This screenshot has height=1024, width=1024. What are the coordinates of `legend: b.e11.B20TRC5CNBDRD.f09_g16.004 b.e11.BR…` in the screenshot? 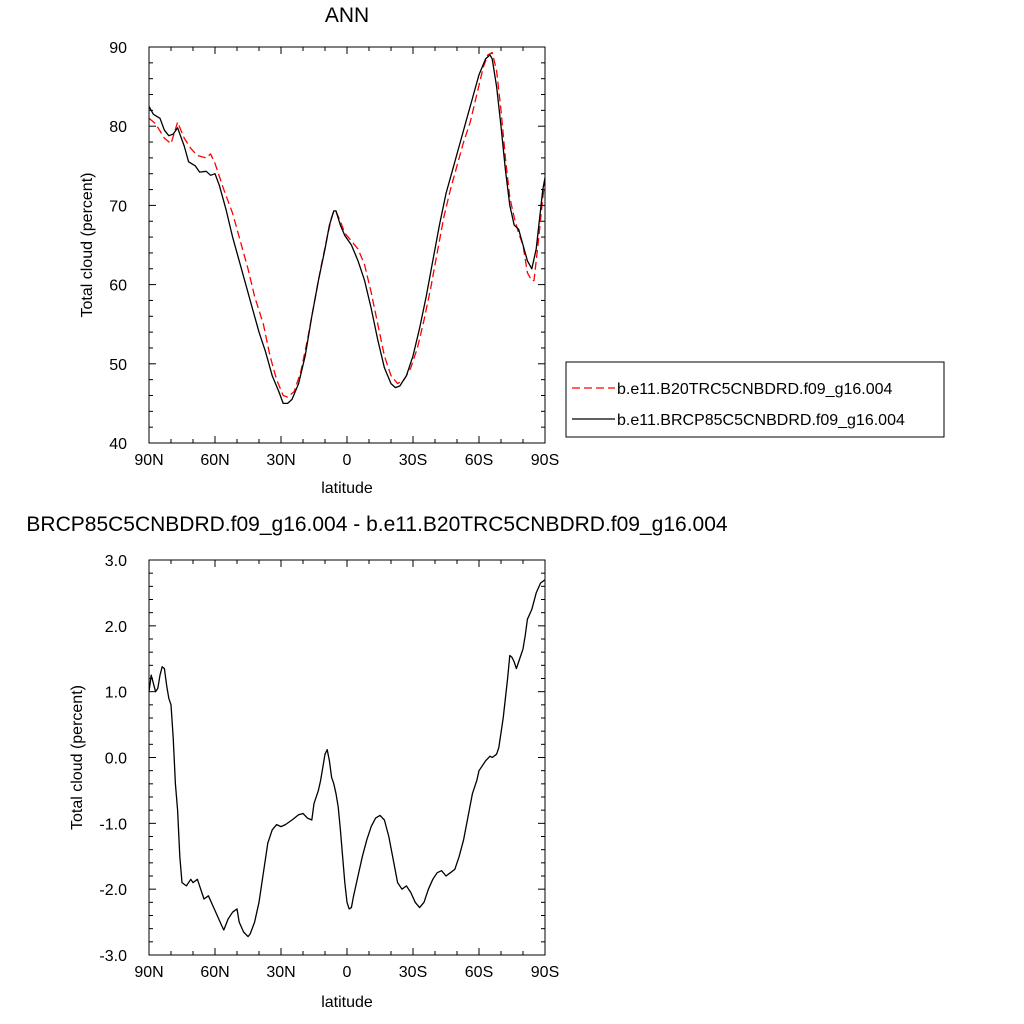 It's located at (755, 399).